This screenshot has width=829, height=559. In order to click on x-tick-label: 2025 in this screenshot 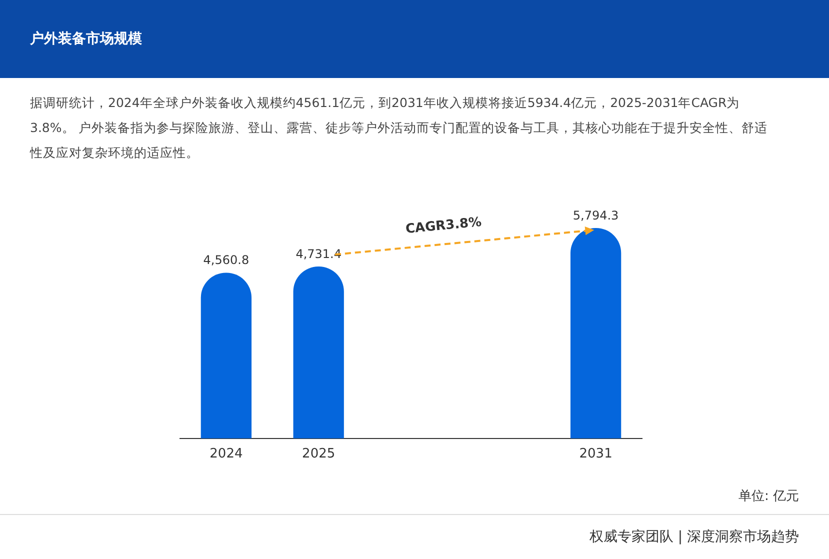, I will do `click(319, 454)`.